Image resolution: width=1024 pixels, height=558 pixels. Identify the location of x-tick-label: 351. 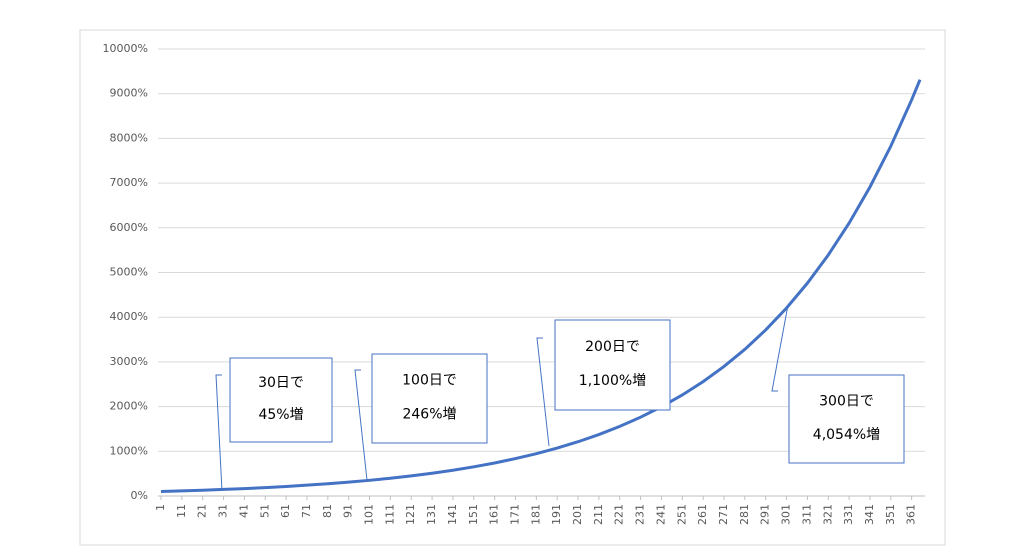
(890, 514).